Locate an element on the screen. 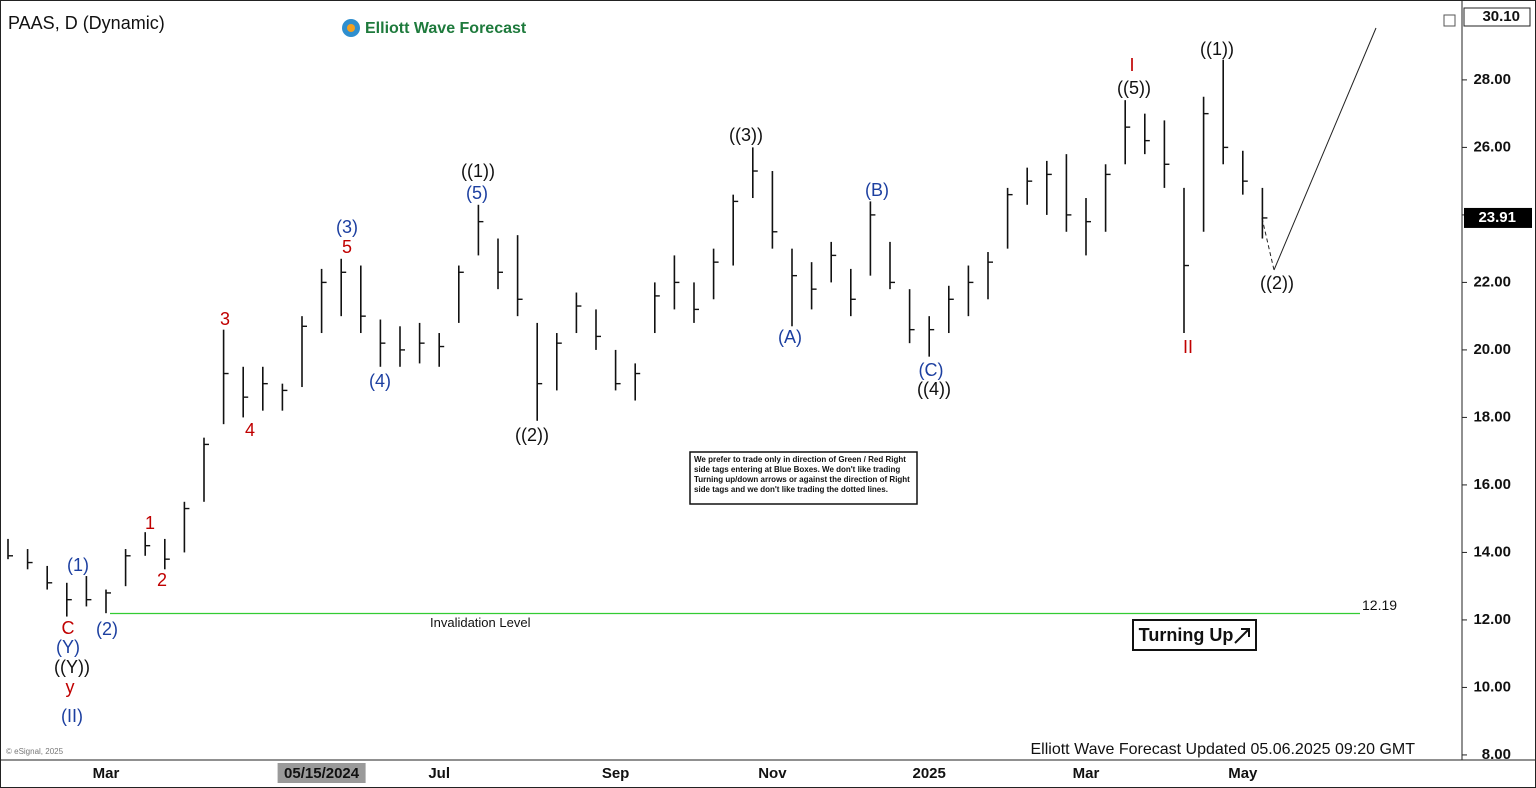 The image size is (1536, 788). top-price-label: 30.10 is located at coordinates (1501, 16).